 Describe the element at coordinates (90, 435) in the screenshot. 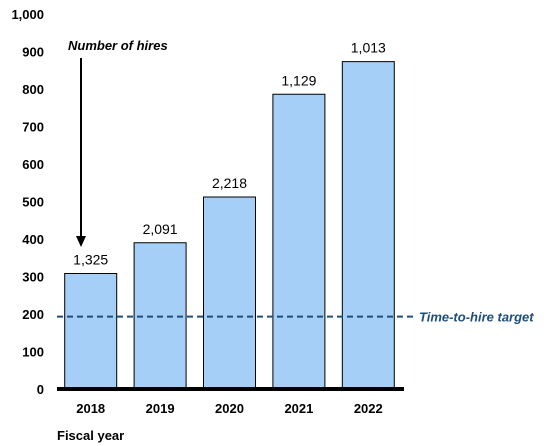

I see `x-axis-title: Fiscal year` at that location.